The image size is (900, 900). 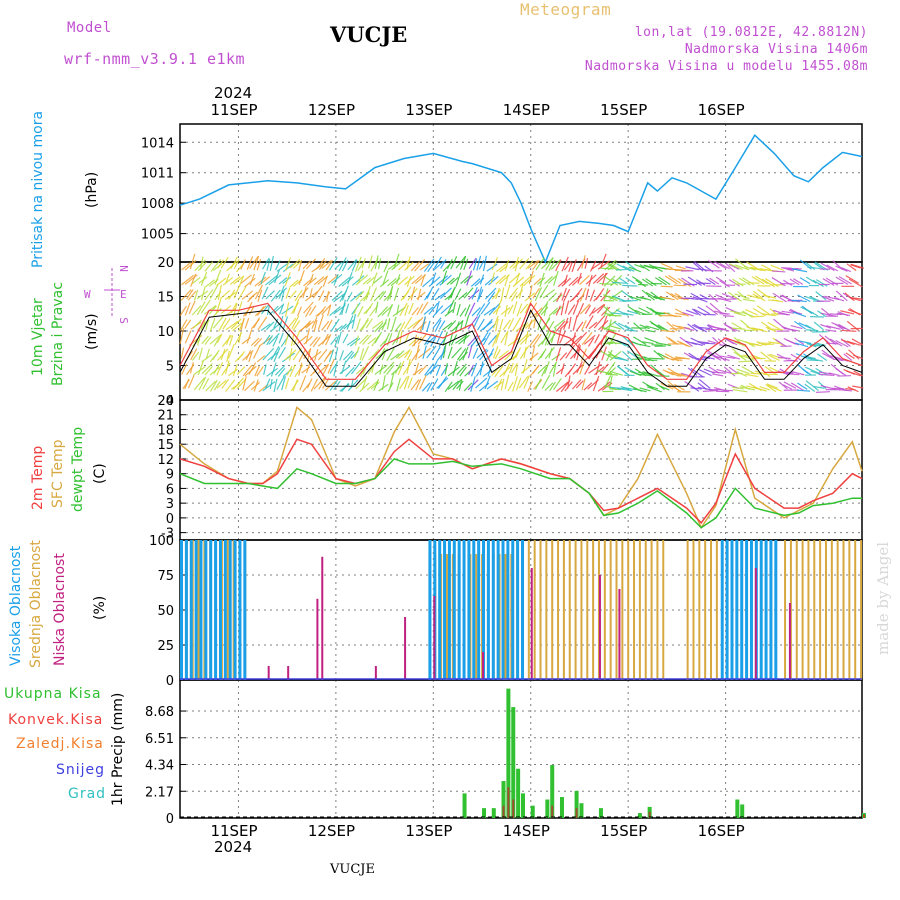 What do you see at coordinates (581, 810) in the screenshot?
I see `total-precip-bar` at bounding box center [581, 810].